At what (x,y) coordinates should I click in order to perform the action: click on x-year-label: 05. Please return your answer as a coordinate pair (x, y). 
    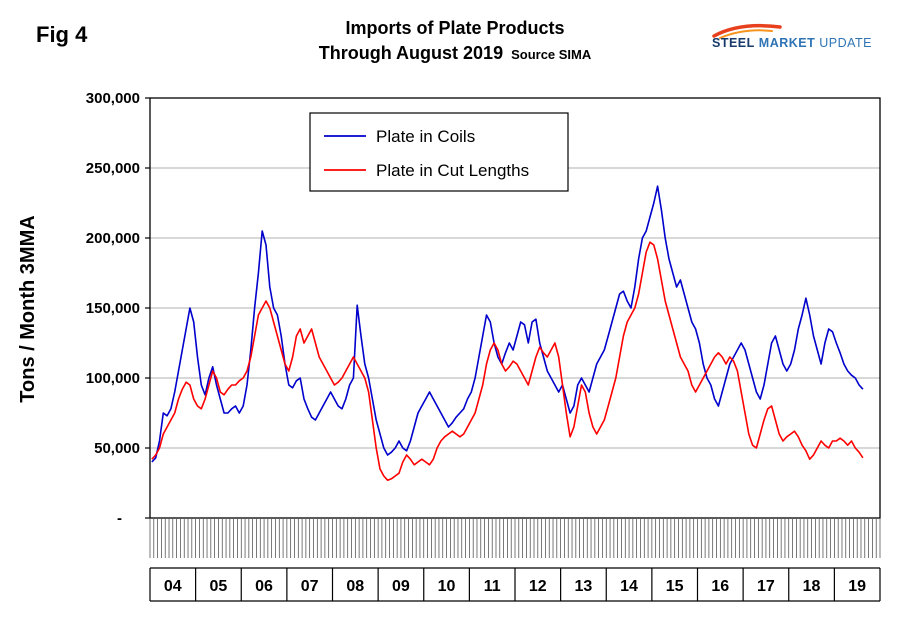
    Looking at the image, I should click on (219, 586).